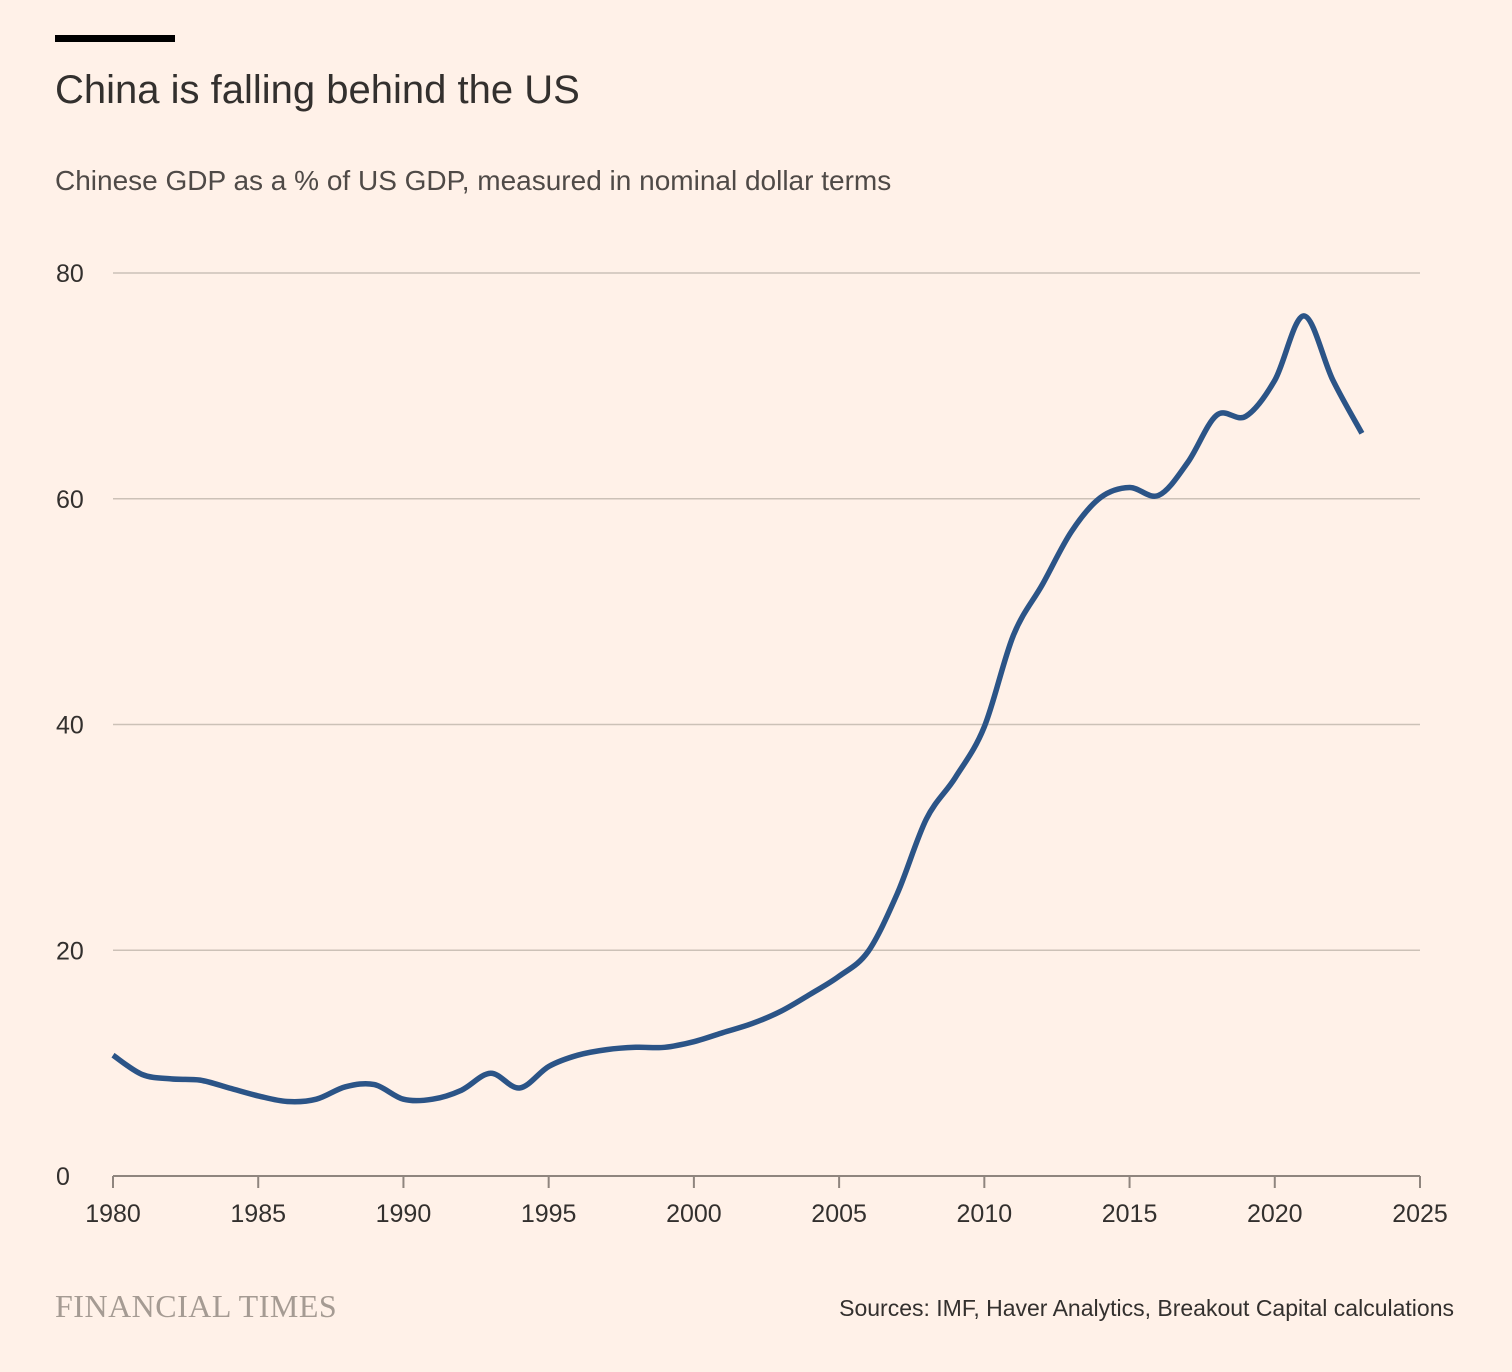  Describe the element at coordinates (985, 1214) in the screenshot. I see `x-tick-label: 2010` at that location.